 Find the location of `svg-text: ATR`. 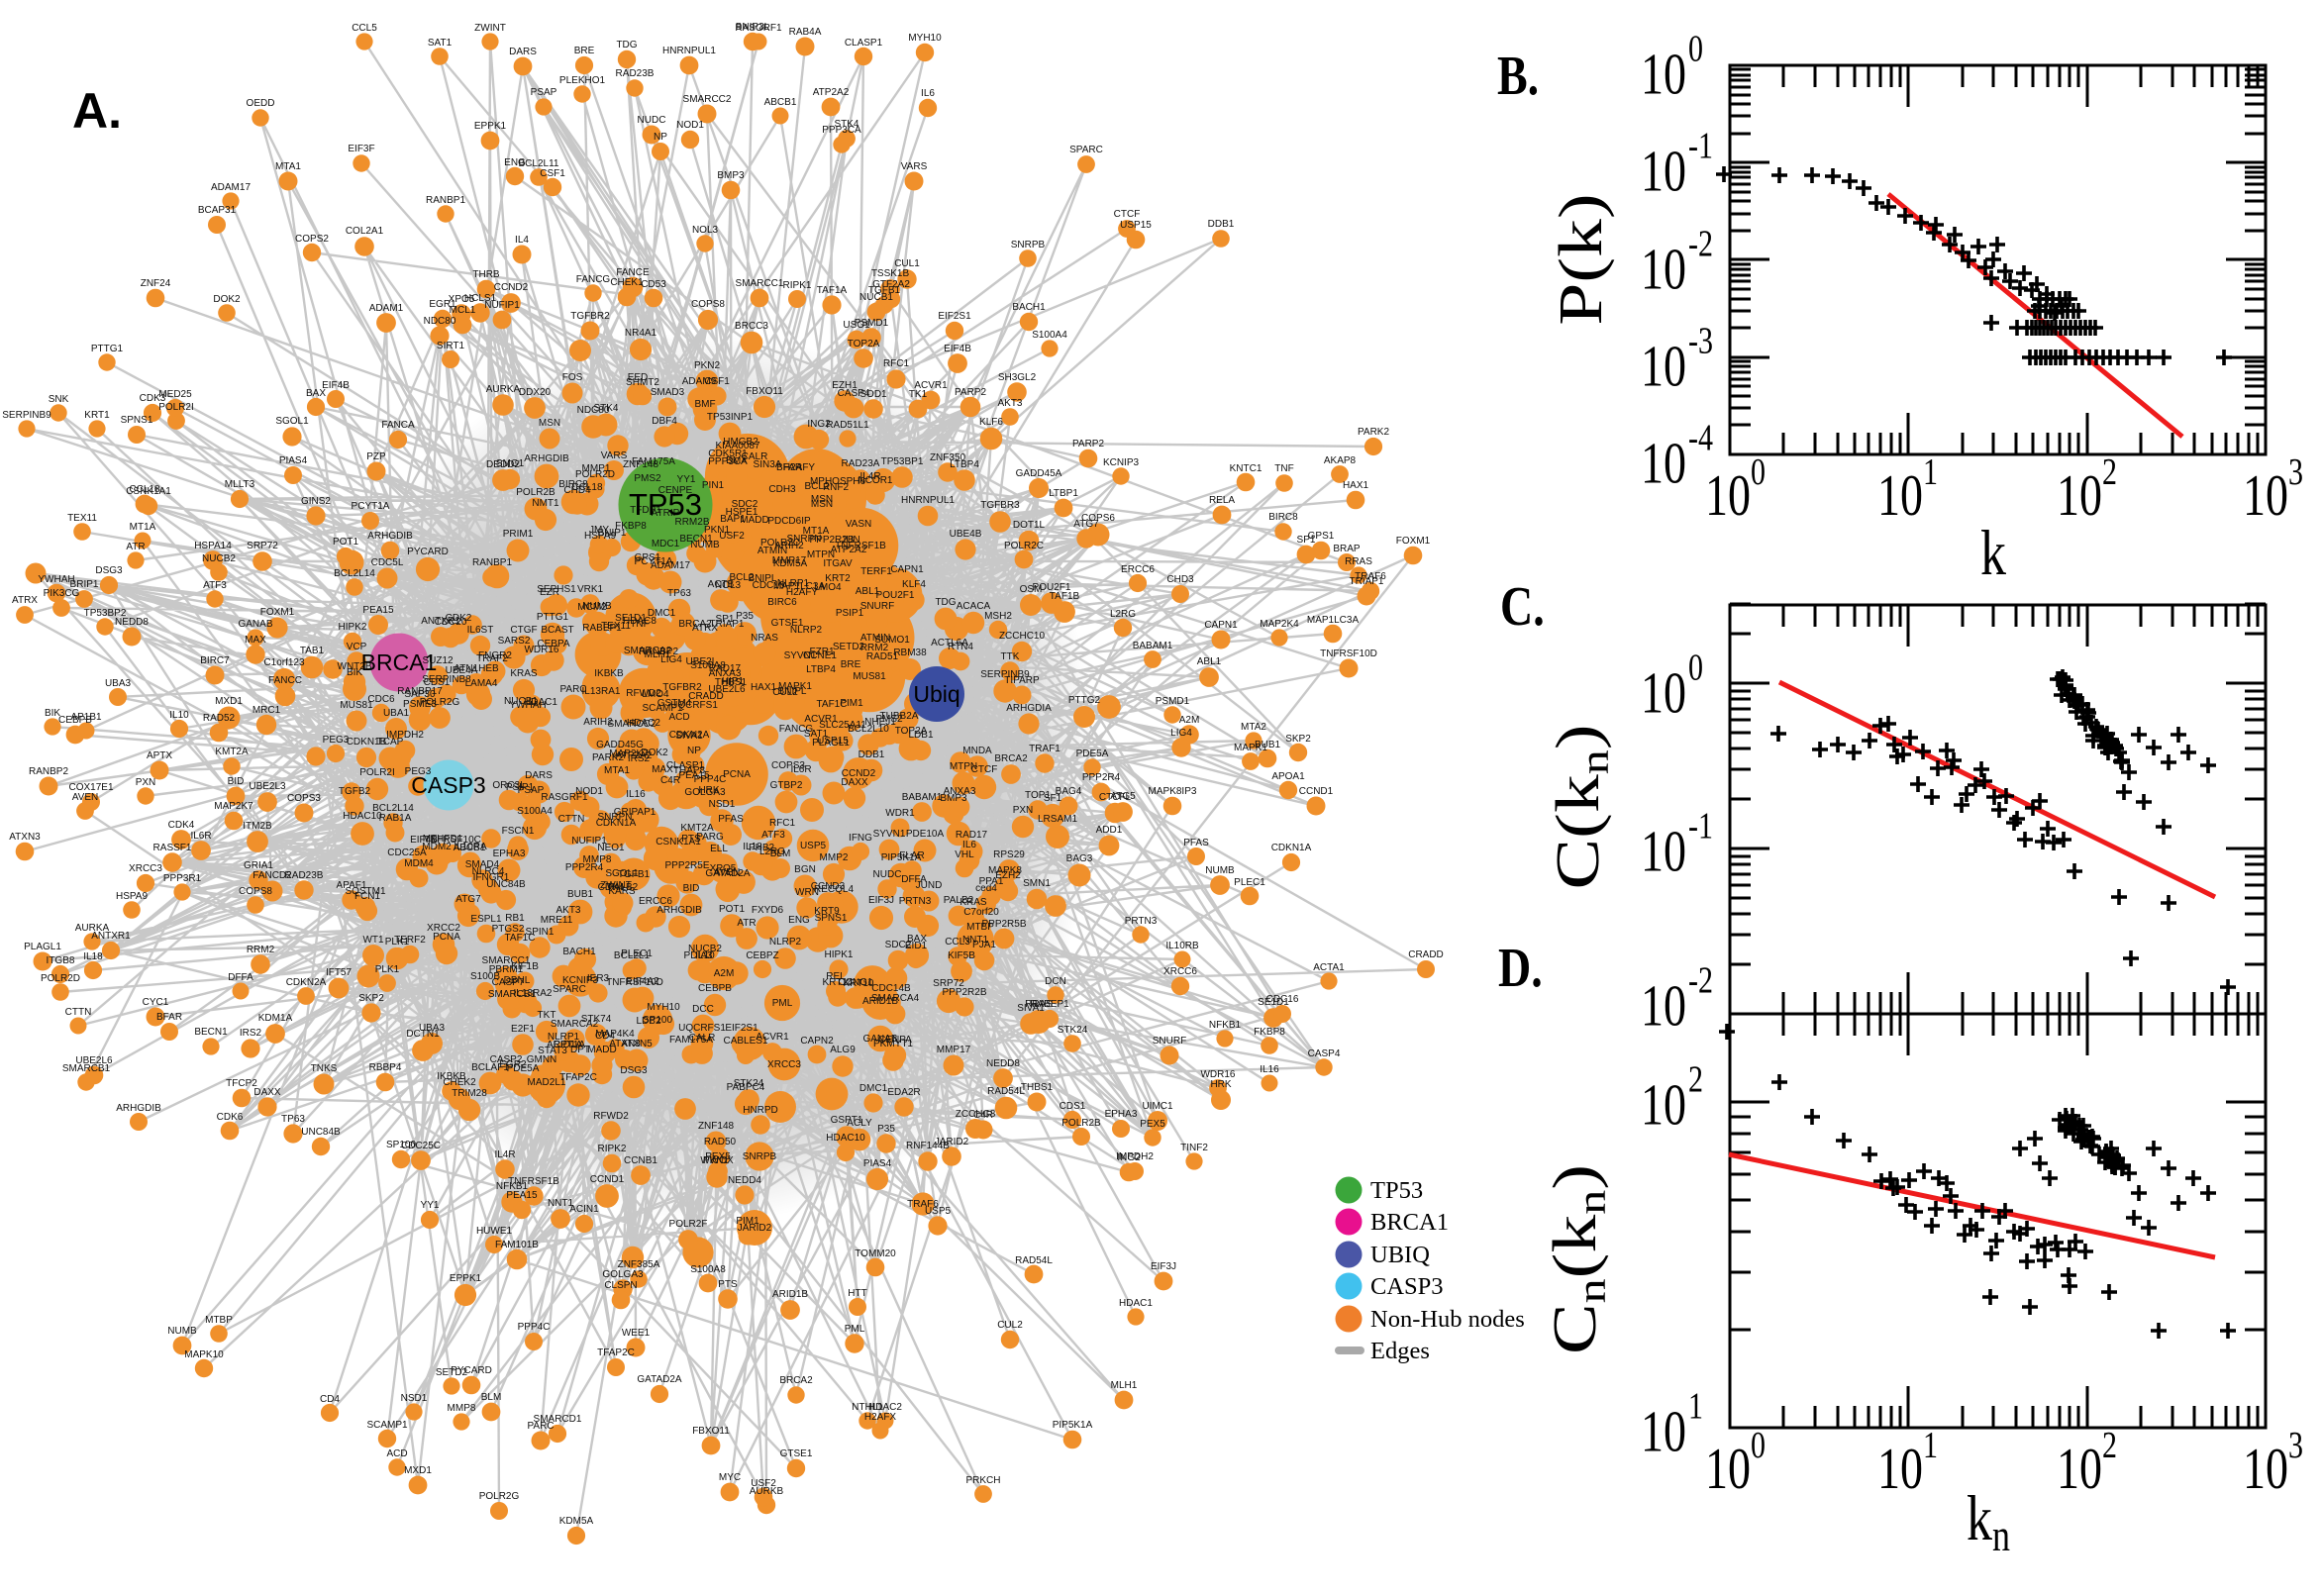

svg-text: ATR is located at coordinates (747, 923).